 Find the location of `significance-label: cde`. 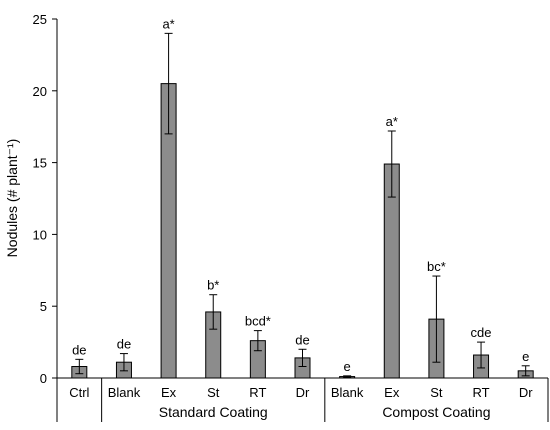

significance-label: cde is located at coordinates (481, 332).